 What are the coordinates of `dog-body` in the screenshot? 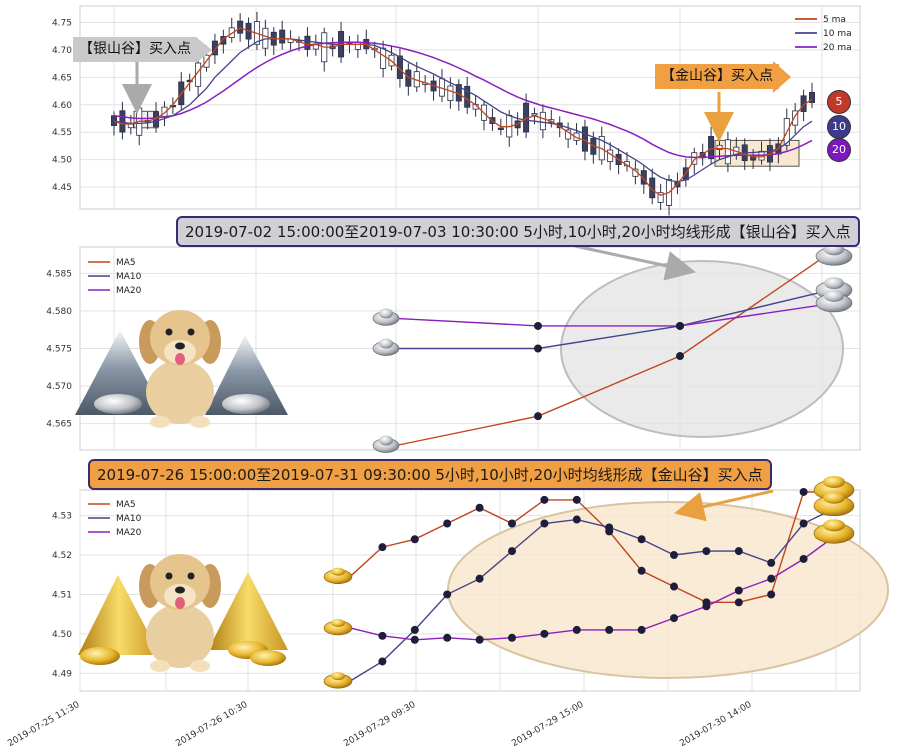 It's located at (180, 636).